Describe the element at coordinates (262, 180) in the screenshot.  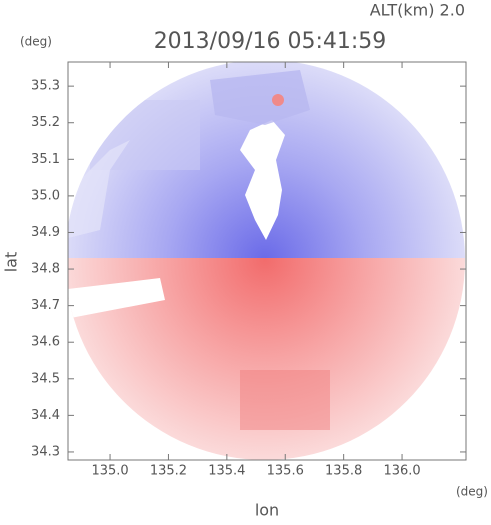
I see `no-echo-area` at that location.